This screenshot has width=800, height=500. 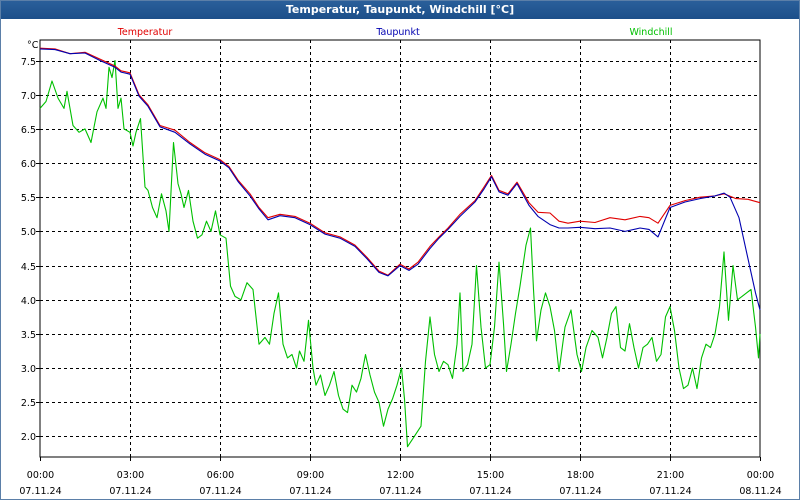 What do you see at coordinates (670, 475) in the screenshot?
I see `x-tick-time-label: 21:00` at bounding box center [670, 475].